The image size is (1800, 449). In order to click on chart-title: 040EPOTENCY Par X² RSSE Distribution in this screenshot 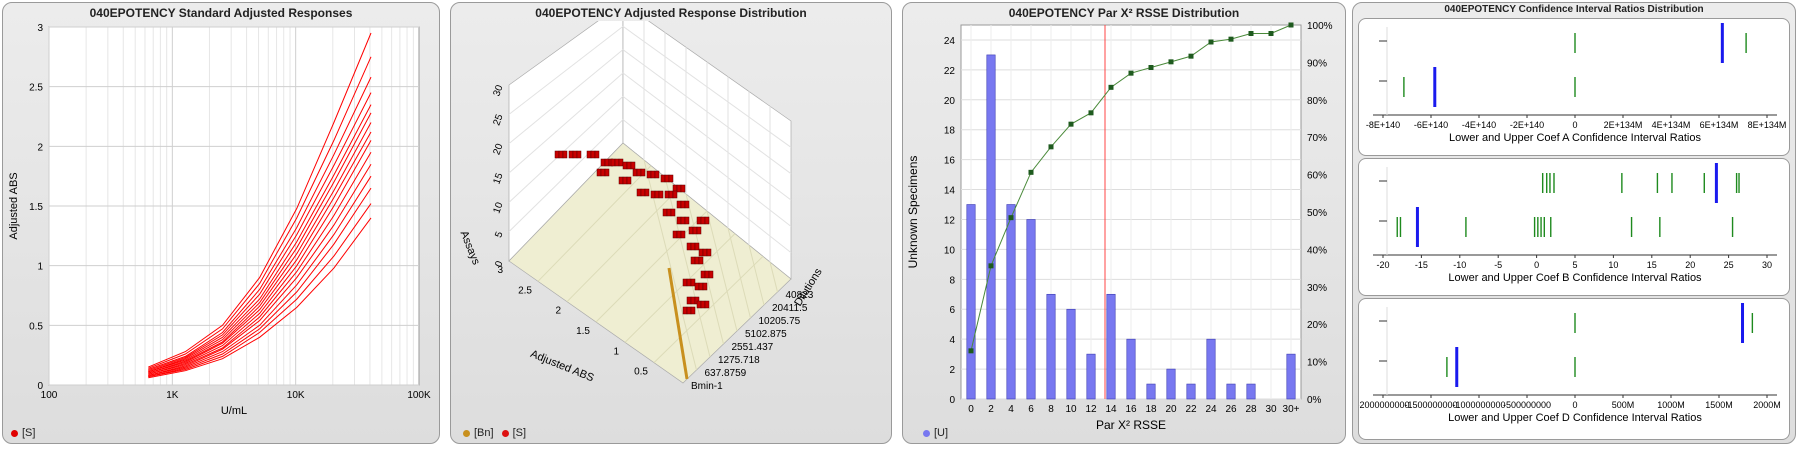, I will do `click(1124, 13)`.